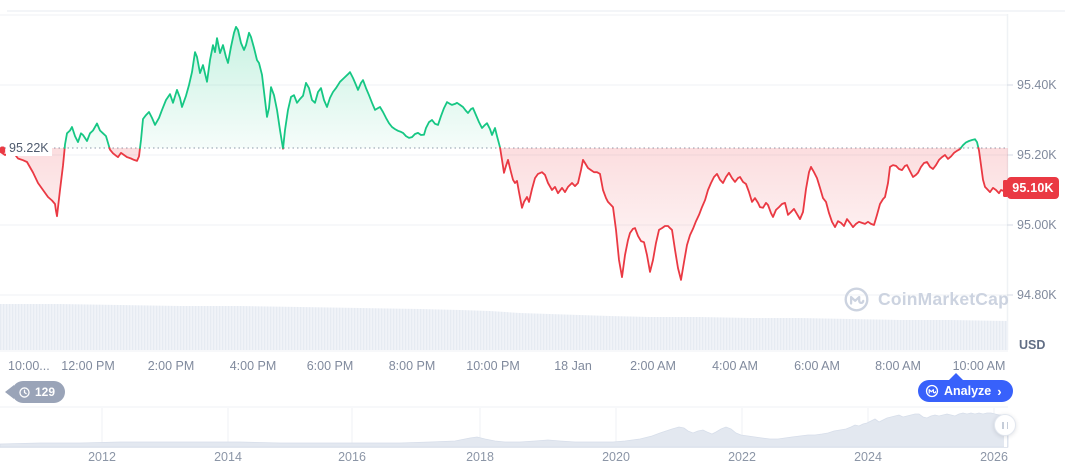 This screenshot has width=1072, height=470. Describe the element at coordinates (88, 366) in the screenshot. I see `x-axis-tick-label: 12:00 PM` at that location.